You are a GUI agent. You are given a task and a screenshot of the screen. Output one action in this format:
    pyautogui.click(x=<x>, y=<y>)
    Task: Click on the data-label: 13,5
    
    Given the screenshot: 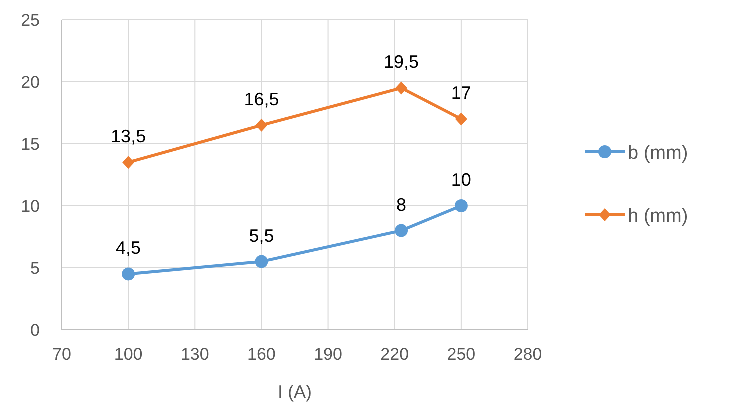 What is the action you would take?
    pyautogui.click(x=128, y=136)
    